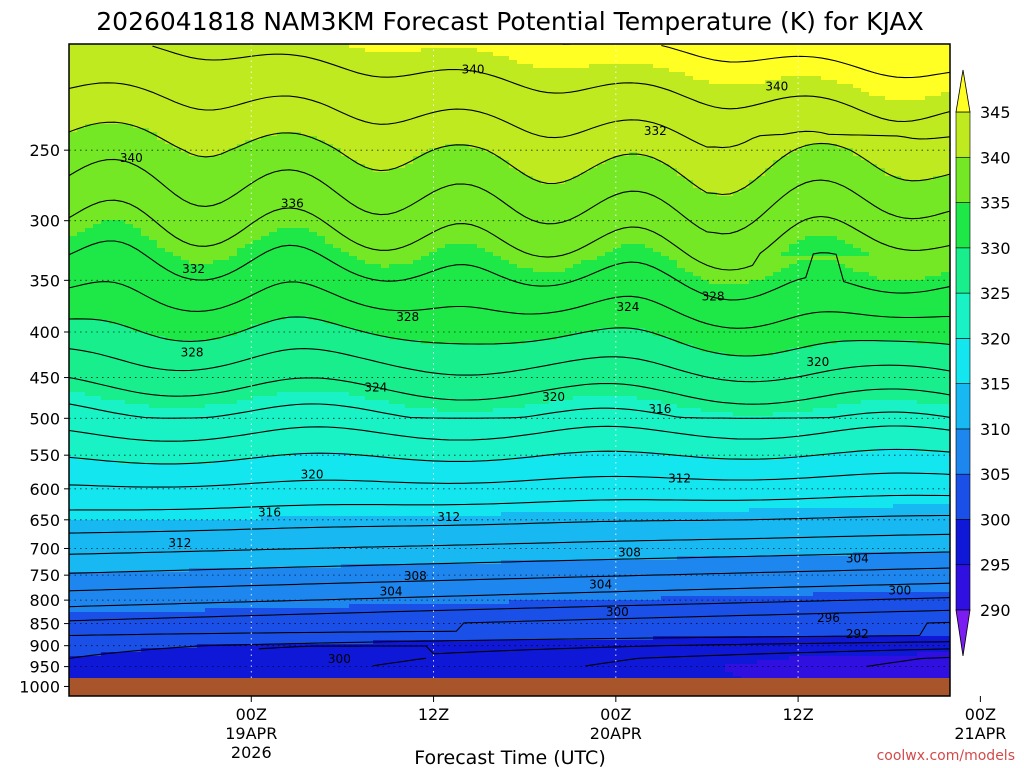 The height and width of the screenshot is (768, 1024). I want to click on colorbar-label-330: 330, so click(995, 248).